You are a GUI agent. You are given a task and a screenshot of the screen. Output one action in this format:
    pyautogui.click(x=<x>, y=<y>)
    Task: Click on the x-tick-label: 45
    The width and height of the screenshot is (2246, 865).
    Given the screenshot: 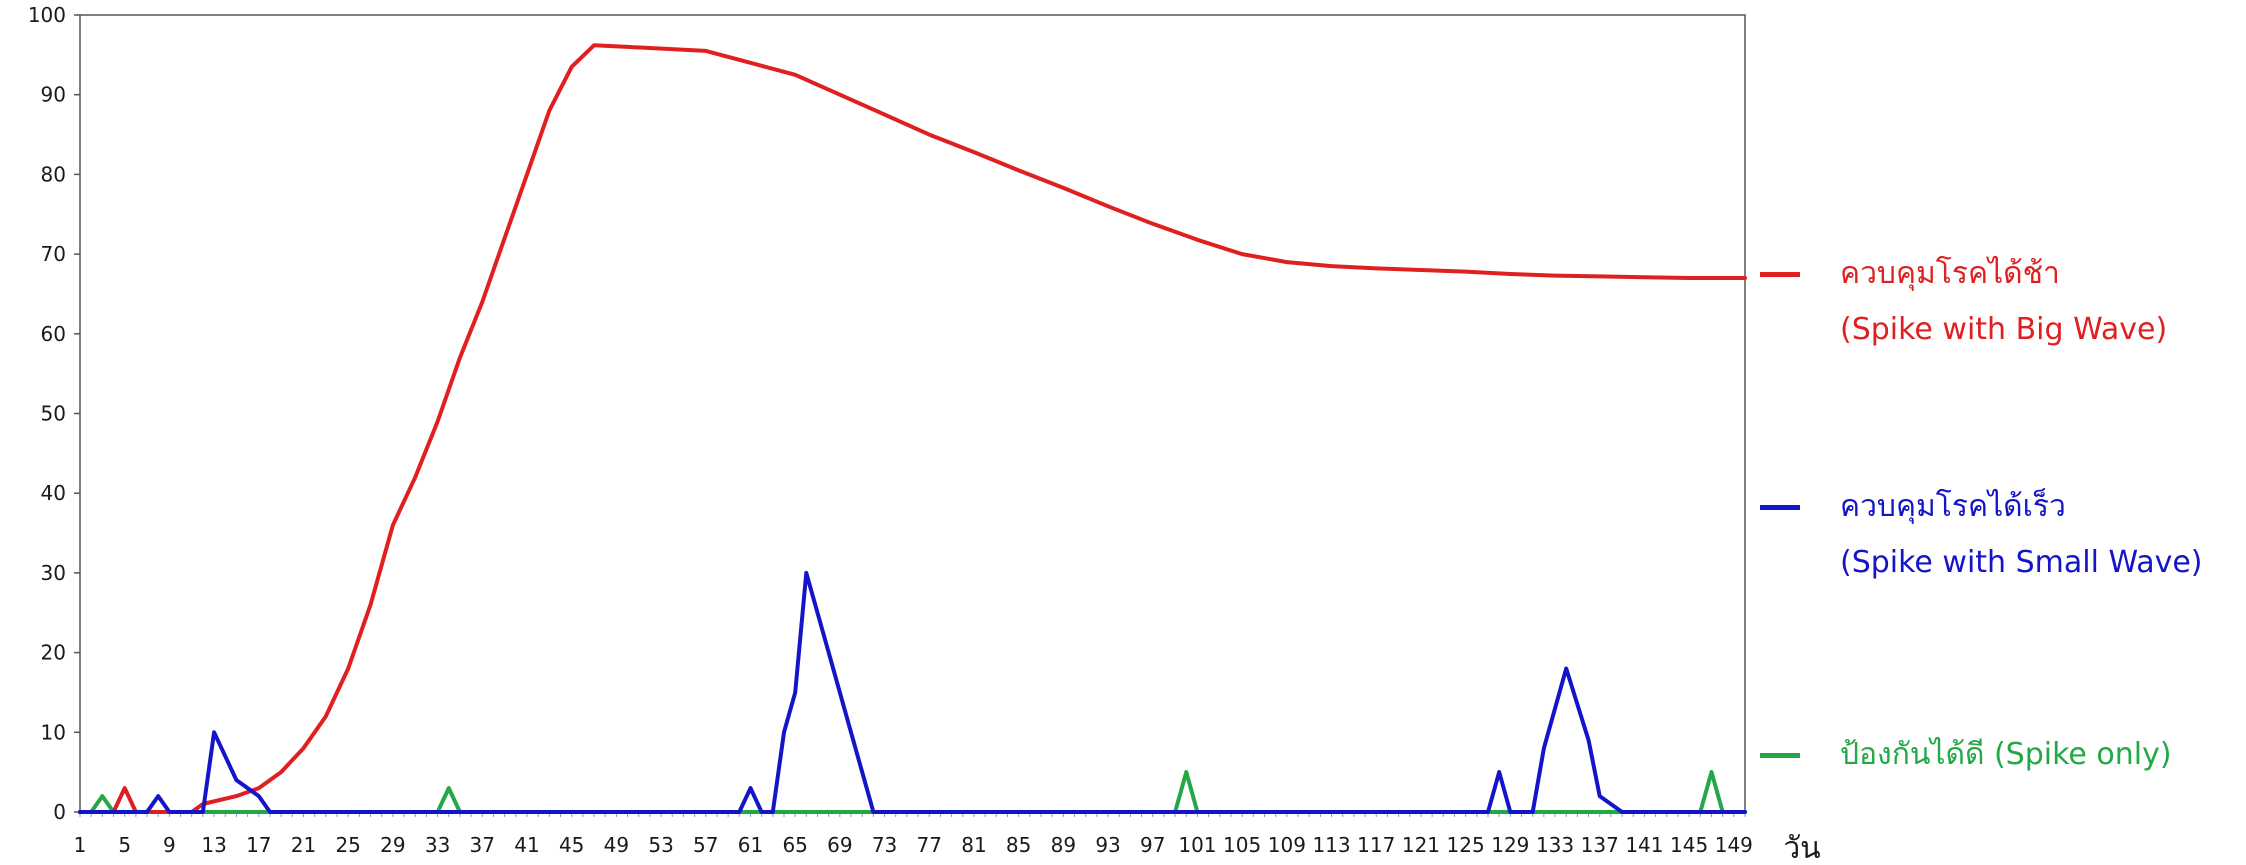 What is the action you would take?
    pyautogui.click(x=571, y=845)
    